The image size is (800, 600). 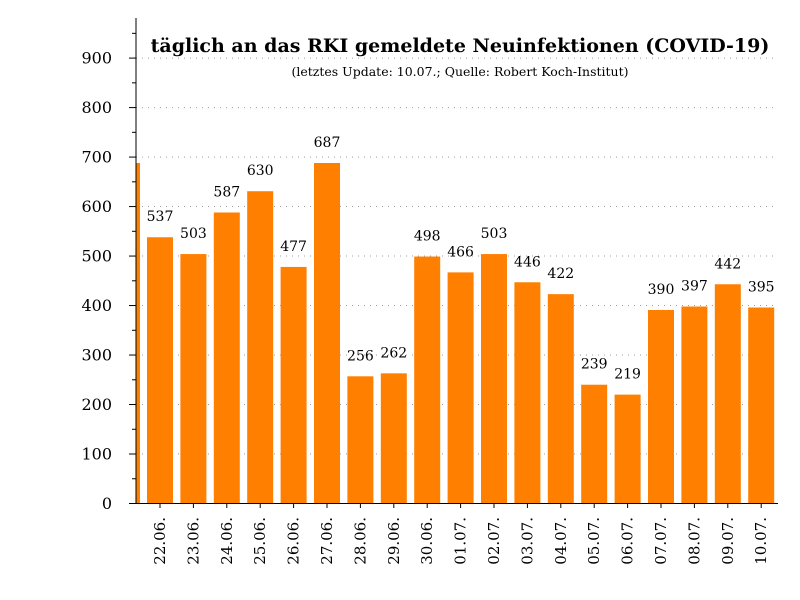 What do you see at coordinates (694, 541) in the screenshot?
I see `x-tick-label: 08.07.` at bounding box center [694, 541].